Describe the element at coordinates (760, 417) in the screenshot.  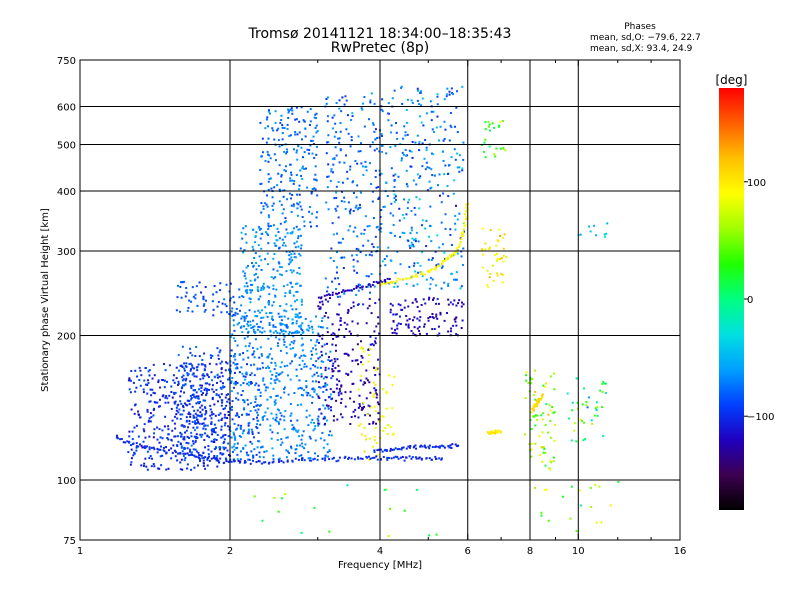
I see `colorbar-tick-label: −100` at that location.